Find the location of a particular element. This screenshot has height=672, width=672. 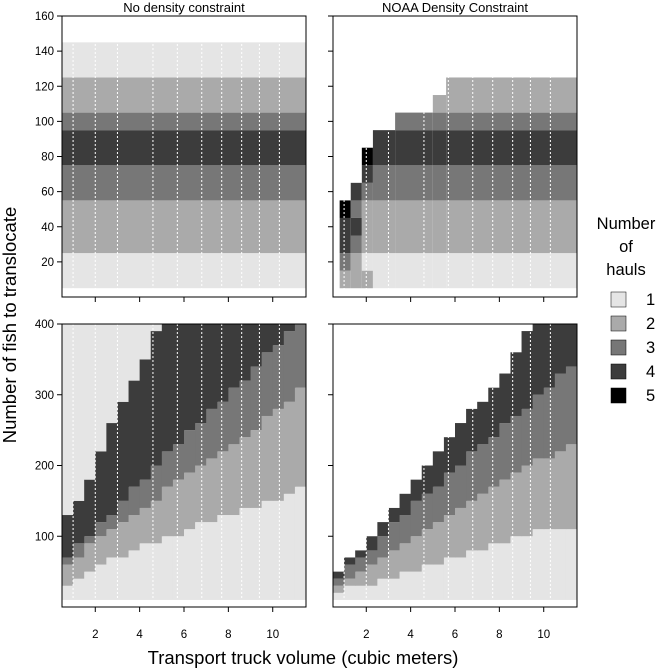

x-tick-label: 10 is located at coordinates (272, 635).